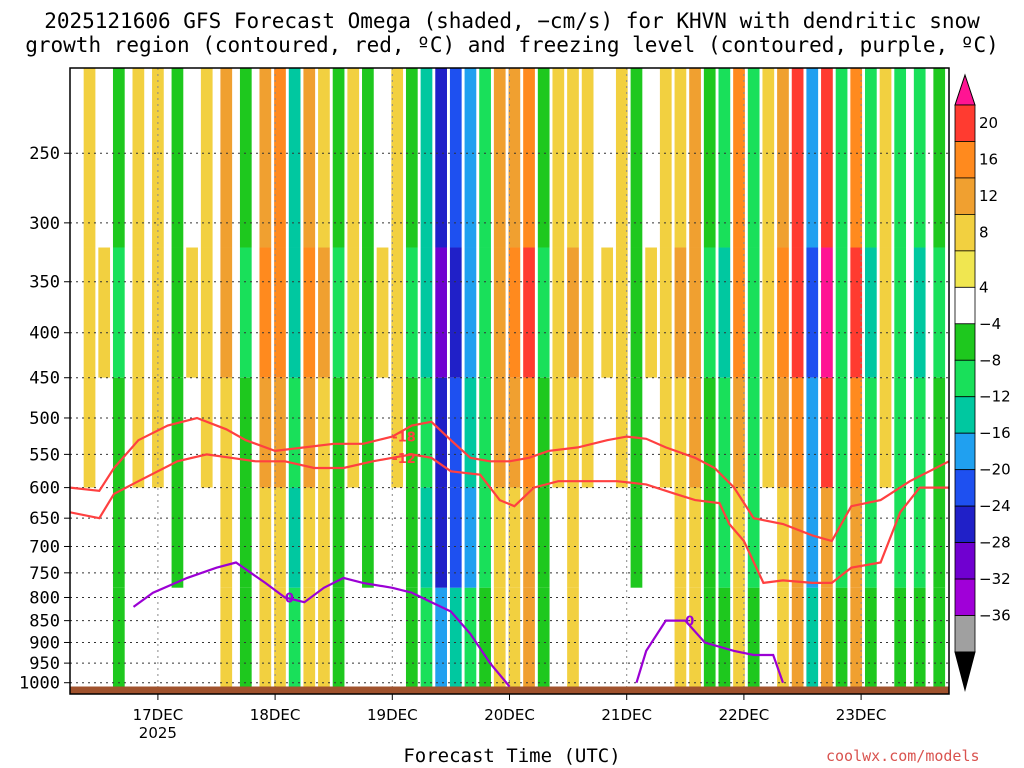 This screenshot has width=1024, height=768. I want to click on credit-link: coolwx.com/models, so click(903, 756).